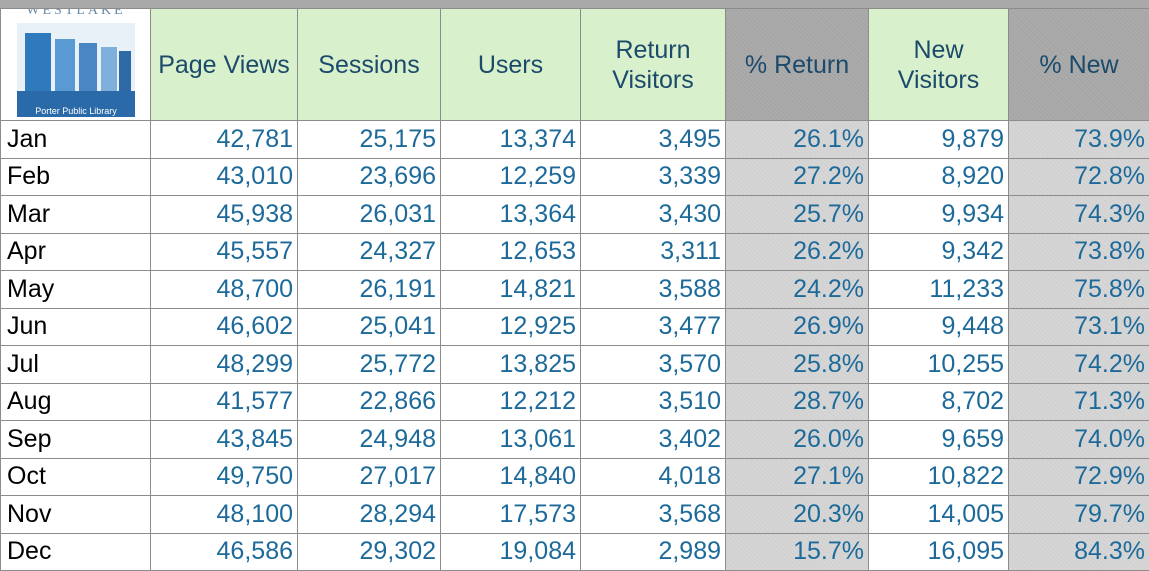 This screenshot has height=571, width=1149. What do you see at coordinates (797, 251) in the screenshot?
I see `value-cell: 26.2%` at bounding box center [797, 251].